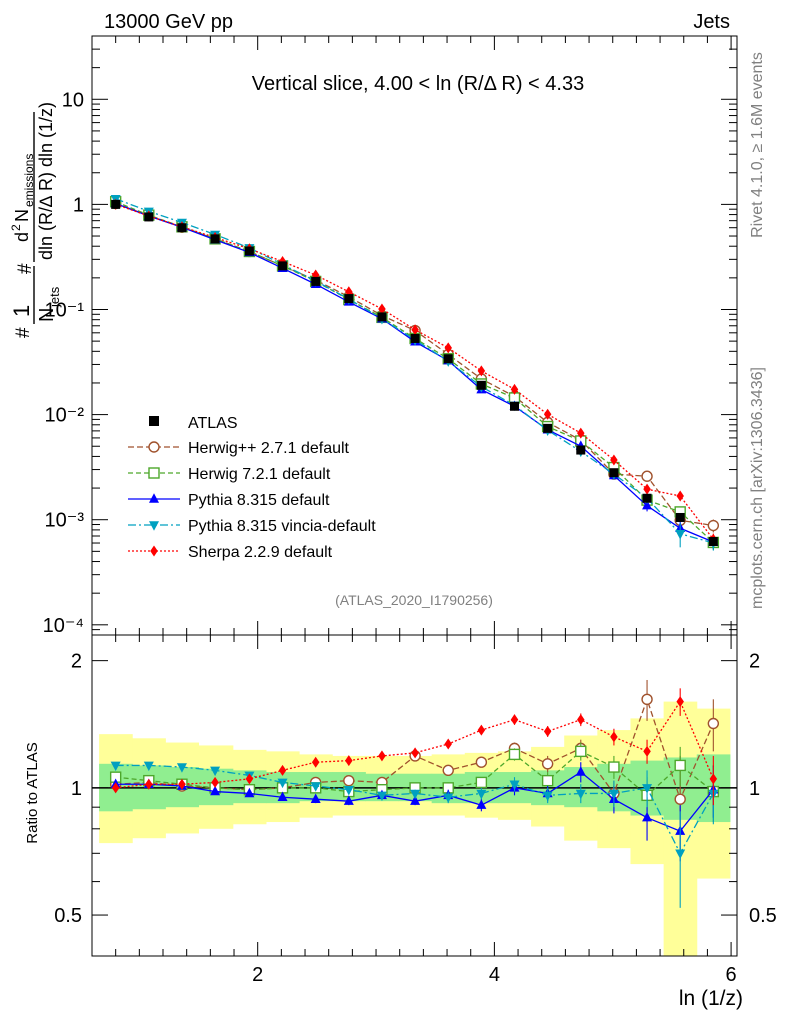 This screenshot has height=1024, width=786. What do you see at coordinates (282, 526) in the screenshot?
I see `legend-label: Pythia 8.315 vincia-default` at bounding box center [282, 526].